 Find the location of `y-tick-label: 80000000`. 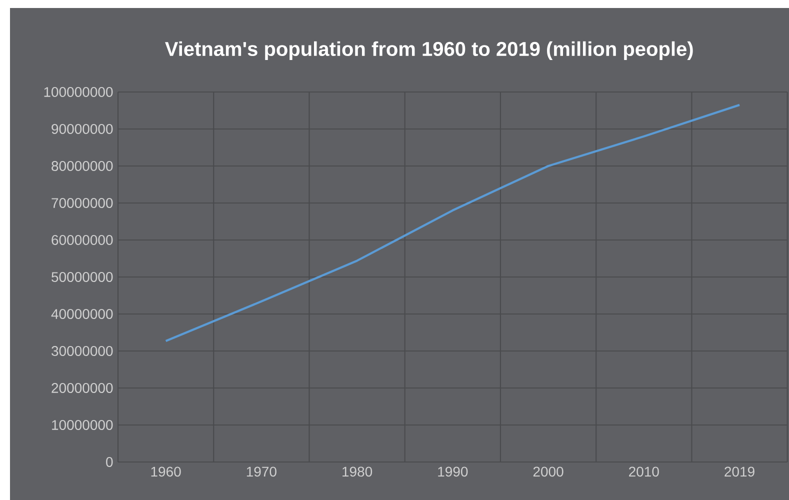

y-tick-label: 80000000 is located at coordinates (82, 166).